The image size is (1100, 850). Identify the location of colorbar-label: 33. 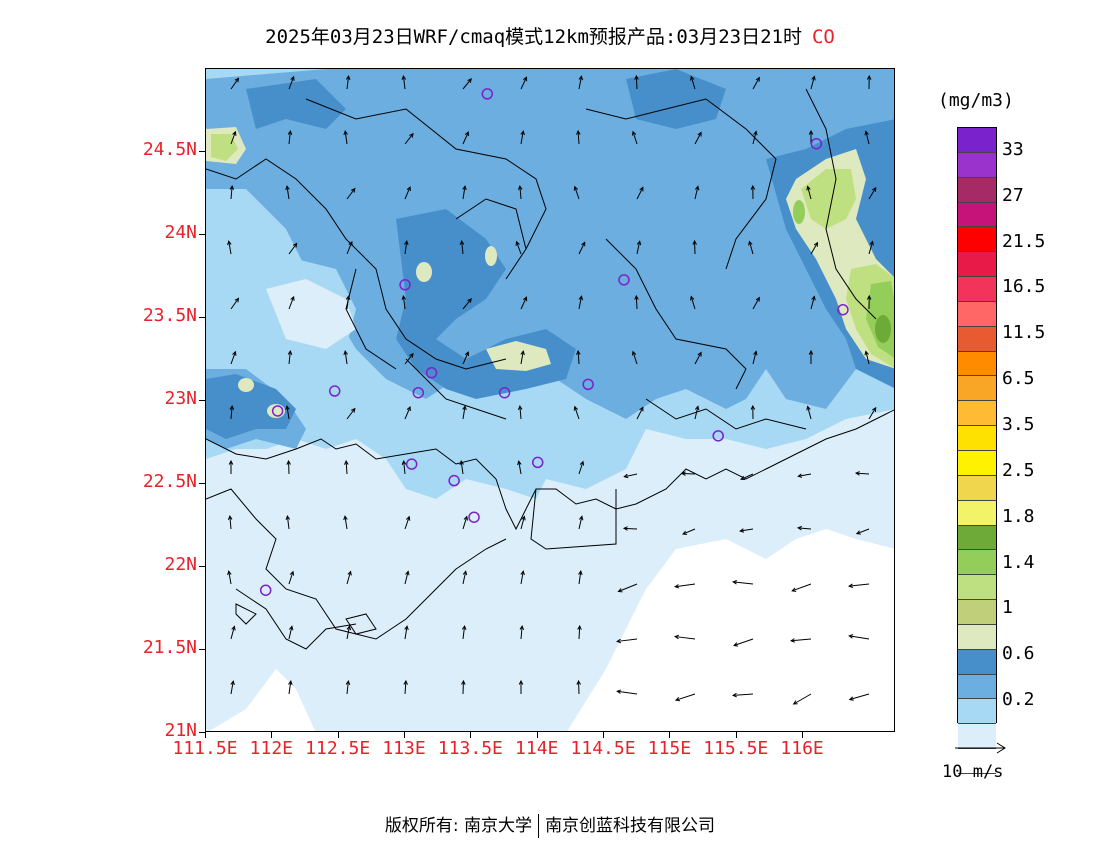
(1013, 149).